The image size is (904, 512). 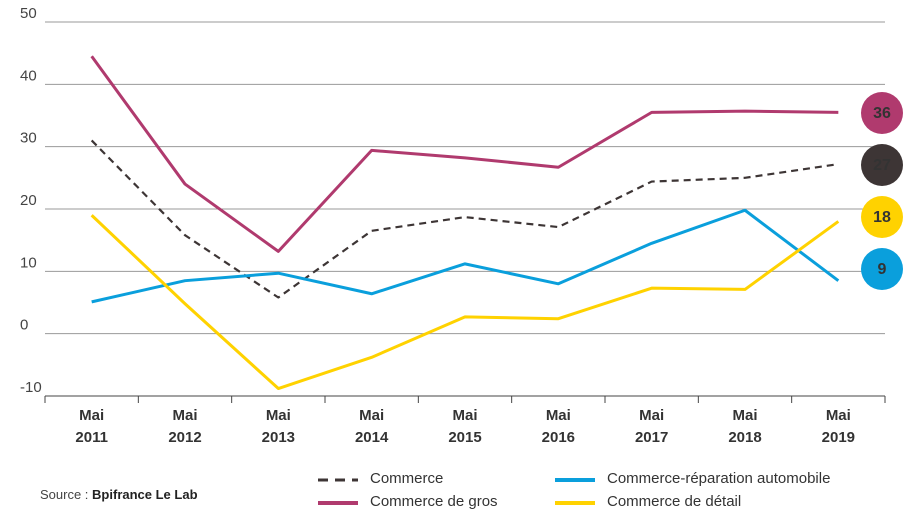 I want to click on x-tick-label: Mai 2011, so click(x=91, y=426).